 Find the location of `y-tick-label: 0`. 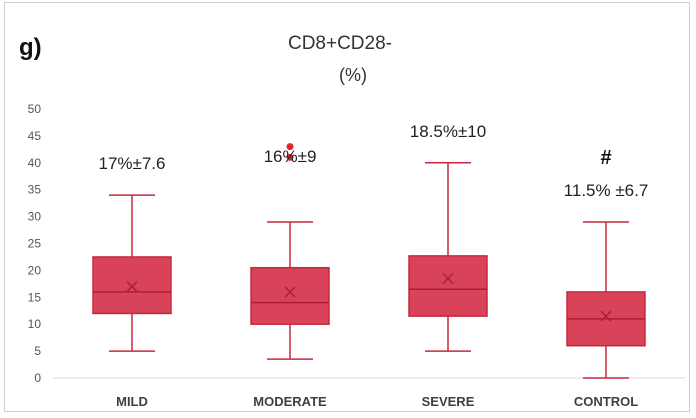

y-tick-label: 0 is located at coordinates (37, 378).